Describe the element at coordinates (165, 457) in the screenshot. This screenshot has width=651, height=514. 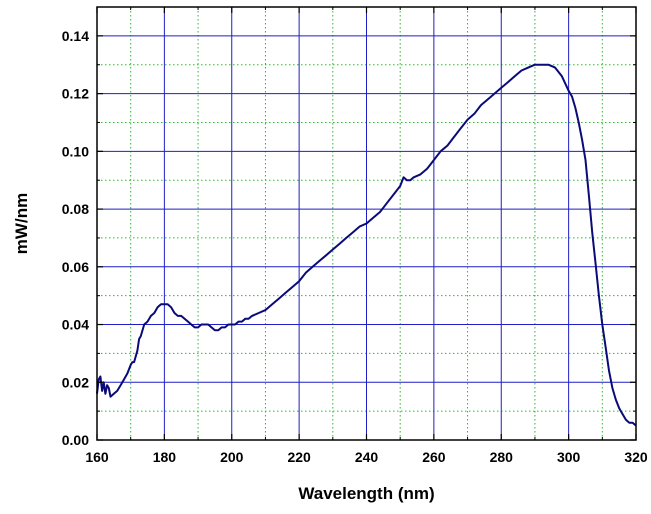
I see `x-tick-label: 180` at that location.